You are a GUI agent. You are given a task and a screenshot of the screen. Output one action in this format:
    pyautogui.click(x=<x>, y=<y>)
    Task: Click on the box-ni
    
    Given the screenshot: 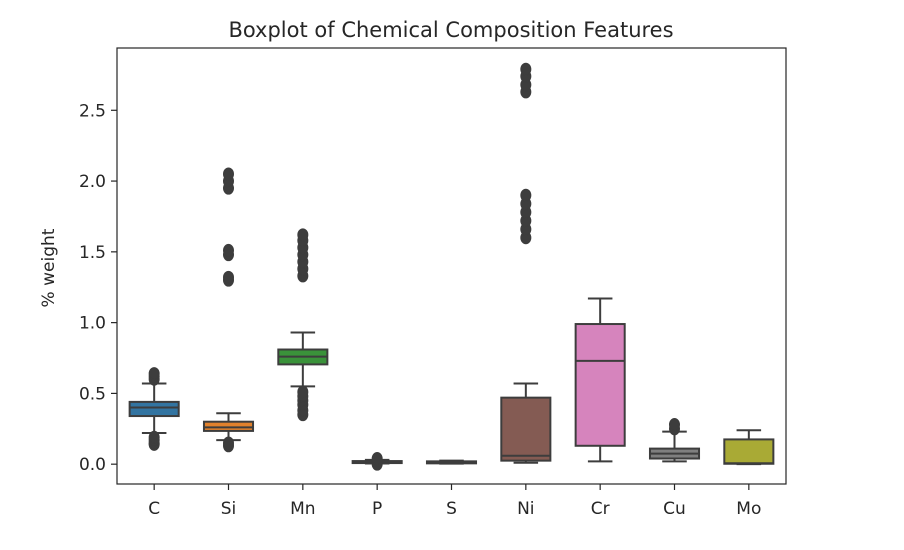 What is the action you would take?
    pyautogui.click(x=526, y=429)
    